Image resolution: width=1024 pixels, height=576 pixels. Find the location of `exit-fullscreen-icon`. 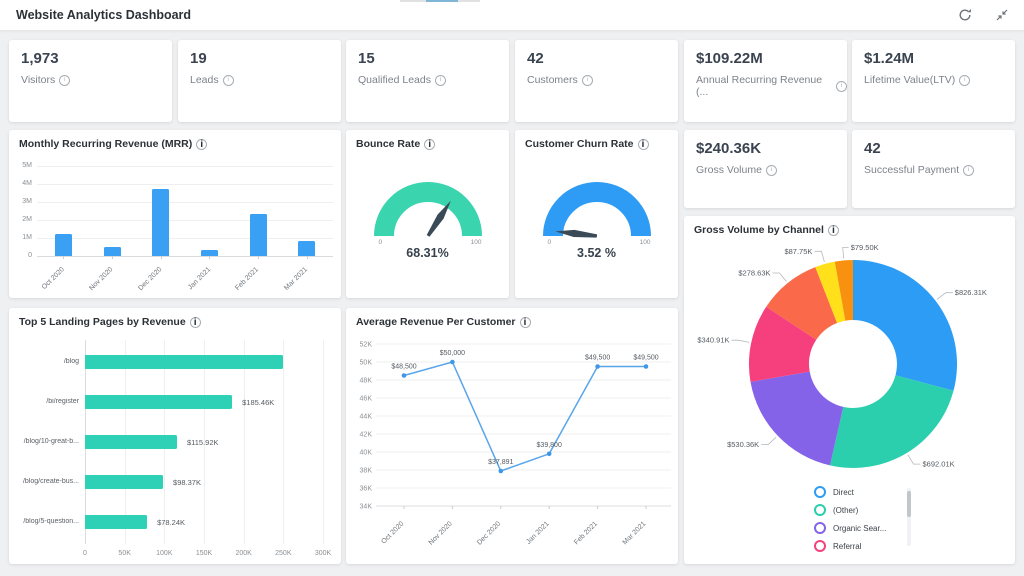

exit-fullscreen-icon is located at coordinates (1002, 15).